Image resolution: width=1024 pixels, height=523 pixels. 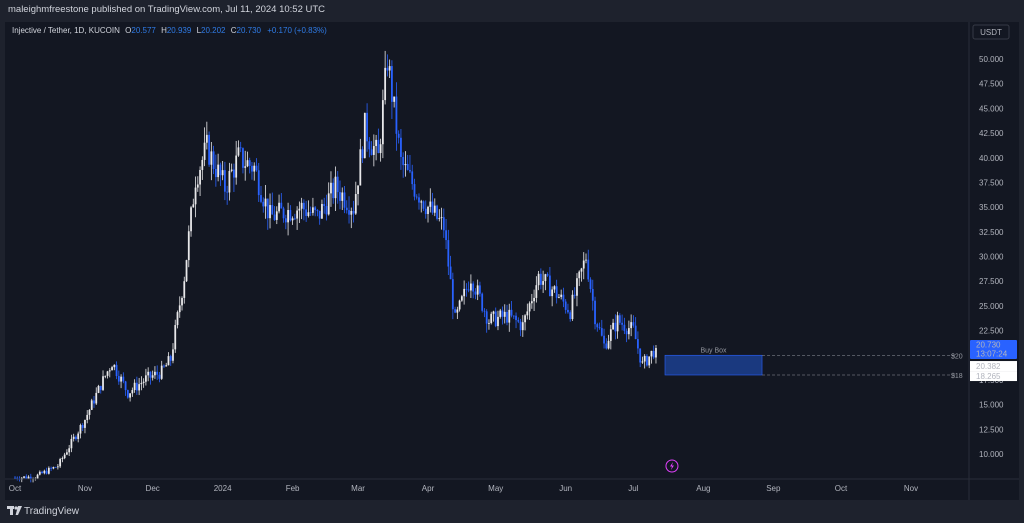 What do you see at coordinates (991, 232) in the screenshot?
I see `y-tick-label: 32.500` at bounding box center [991, 232].